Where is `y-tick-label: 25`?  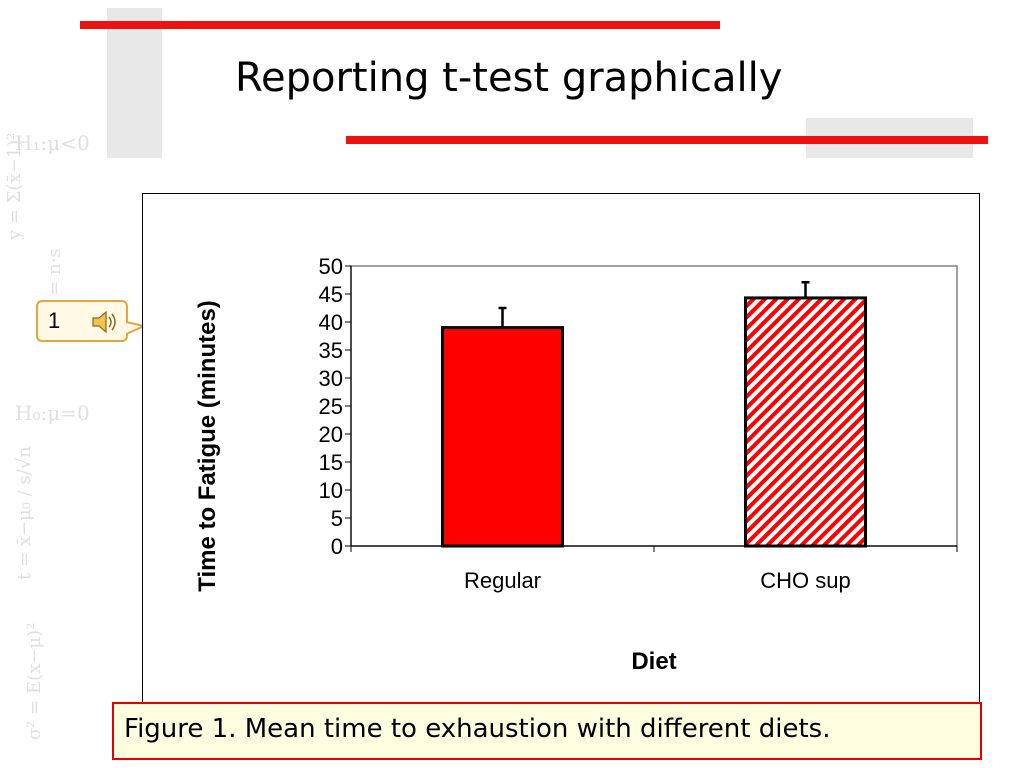
y-tick-label: 25 is located at coordinates (331, 406).